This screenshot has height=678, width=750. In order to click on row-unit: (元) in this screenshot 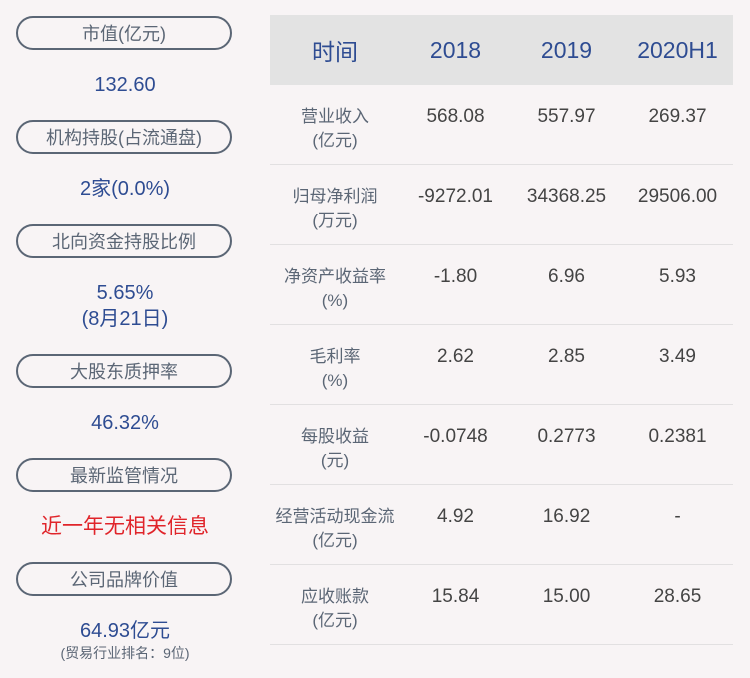, I will do `click(335, 460)`.